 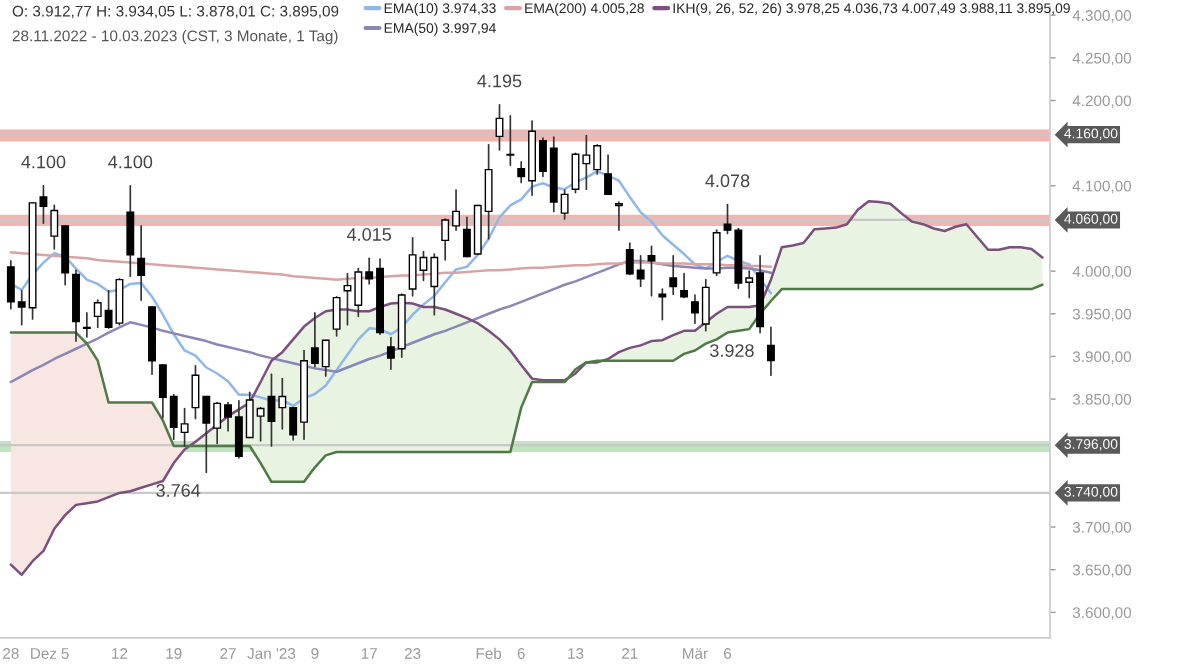 What do you see at coordinates (178, 490) in the screenshot?
I see `annotation: 3.764` at bounding box center [178, 490].